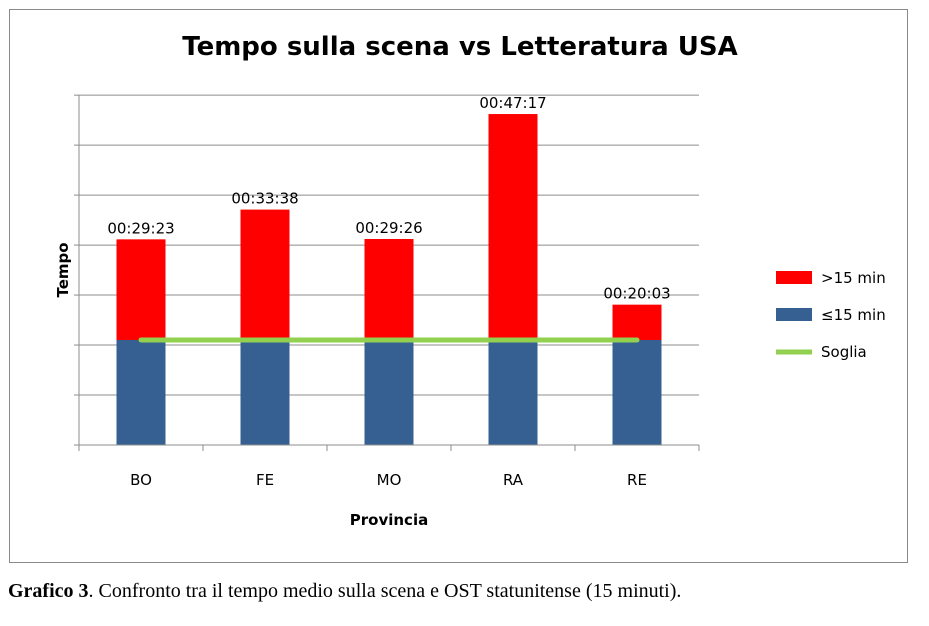 This screenshot has width=929, height=626. What do you see at coordinates (265, 480) in the screenshot?
I see `x-tick-label: FE` at bounding box center [265, 480].